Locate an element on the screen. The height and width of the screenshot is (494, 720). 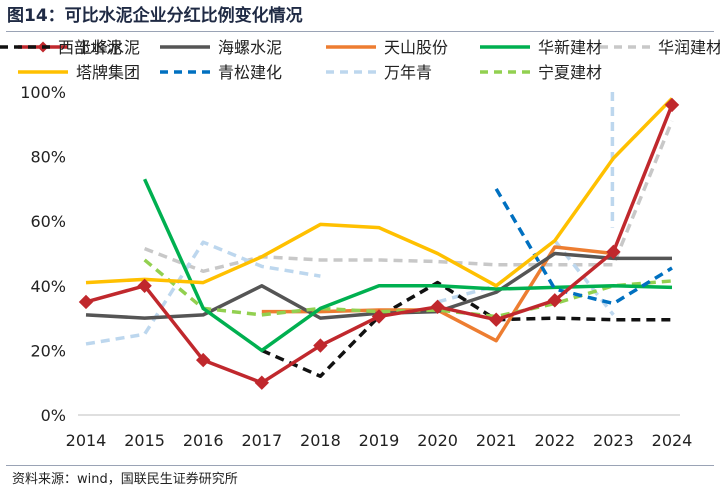
legend-label: 万年青 is located at coordinates (408, 72).